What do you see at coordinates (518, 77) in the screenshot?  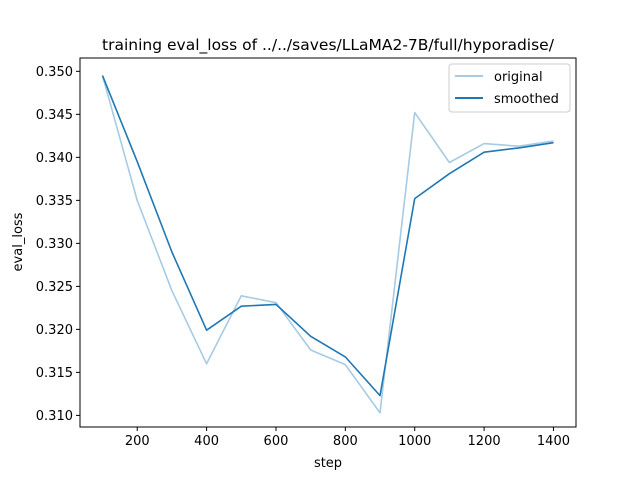 I see `legend-label-original: original` at bounding box center [518, 77].